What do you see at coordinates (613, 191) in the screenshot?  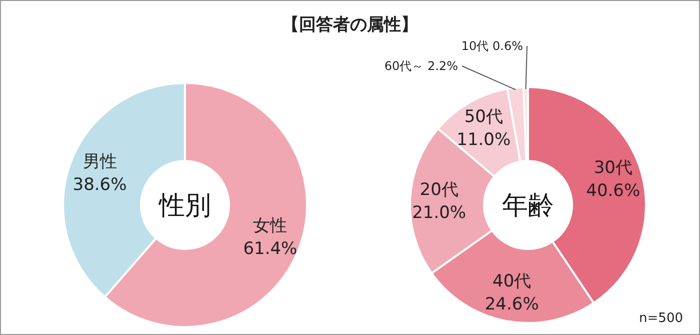 I see `data-label: 40.6%` at bounding box center [613, 191].